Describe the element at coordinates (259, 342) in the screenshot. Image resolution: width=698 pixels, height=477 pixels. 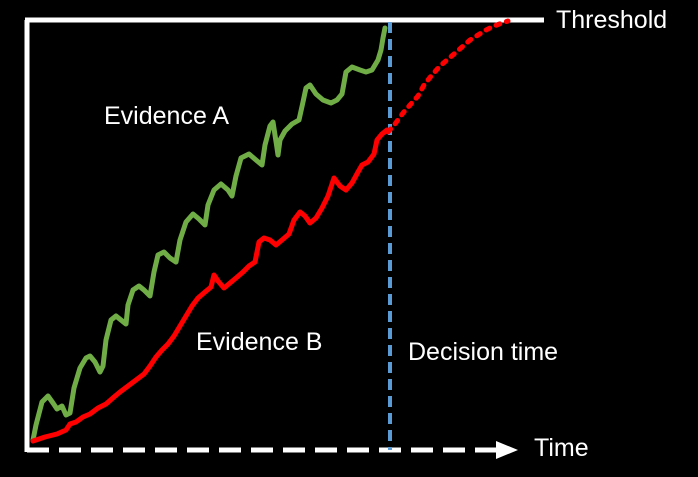
I see `evidence-b-label: Evidence B` at that location.